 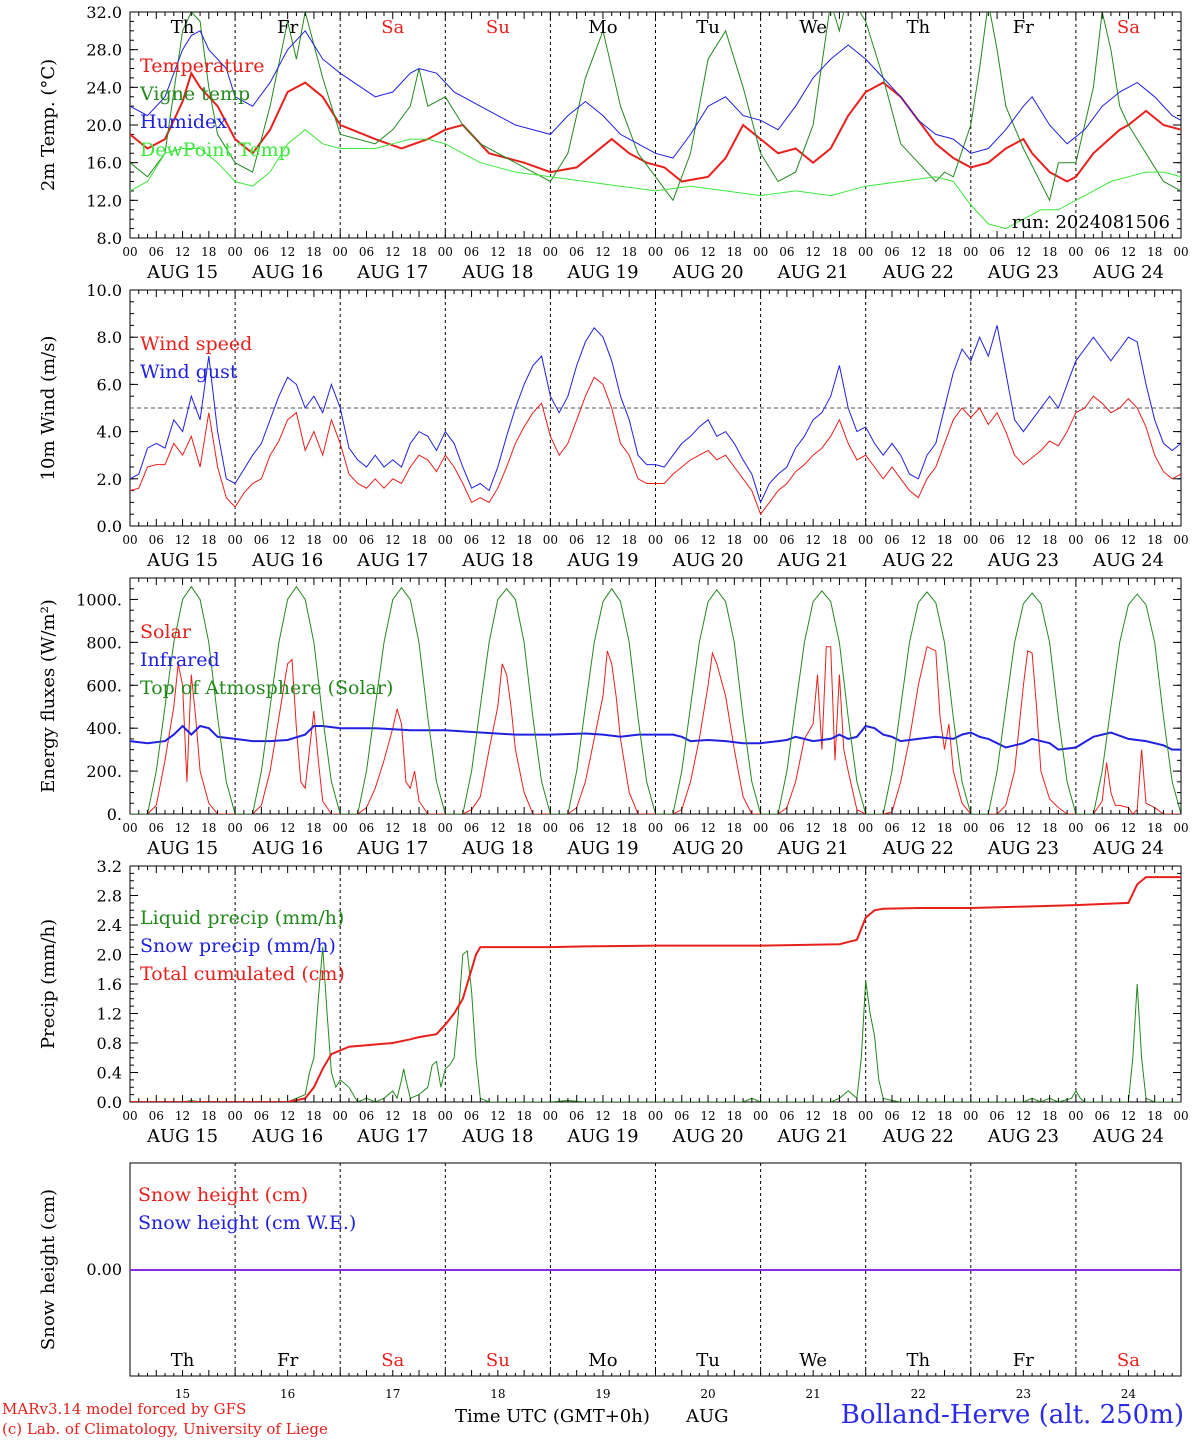 I want to click on y-tick-label: 0.8, so click(x=109, y=1043).